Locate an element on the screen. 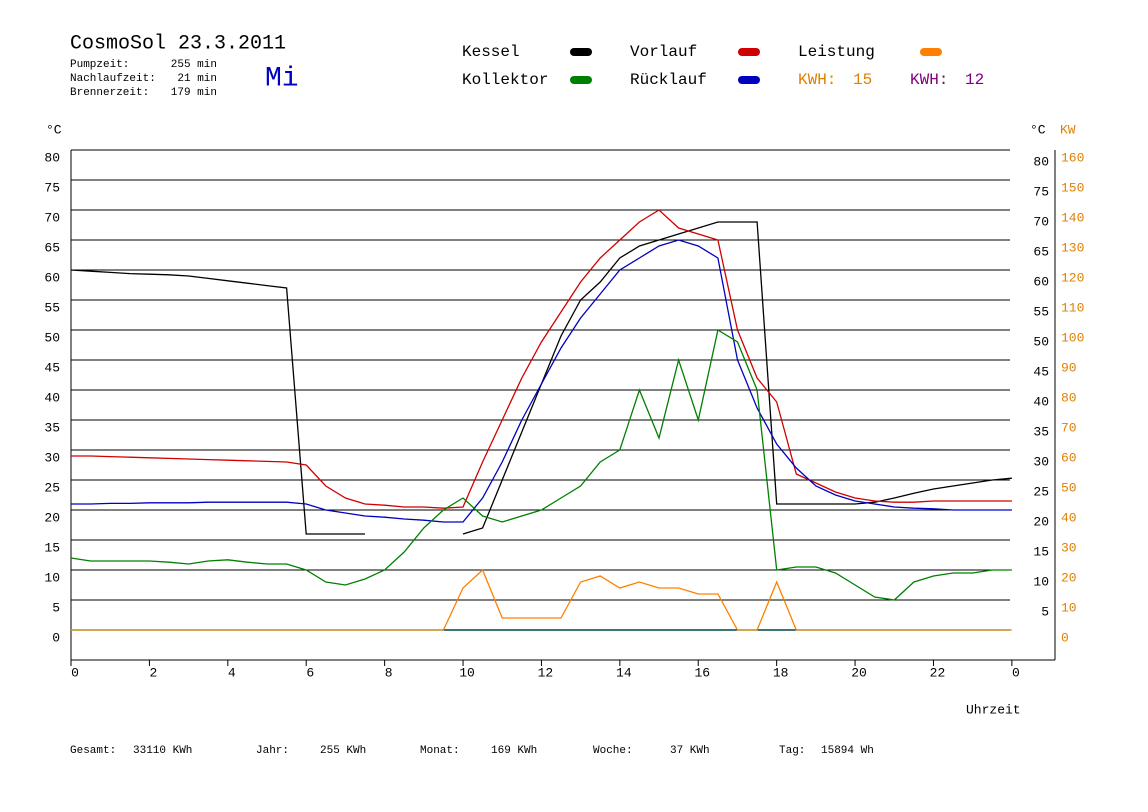  info-value: 21 min is located at coordinates (197, 79).